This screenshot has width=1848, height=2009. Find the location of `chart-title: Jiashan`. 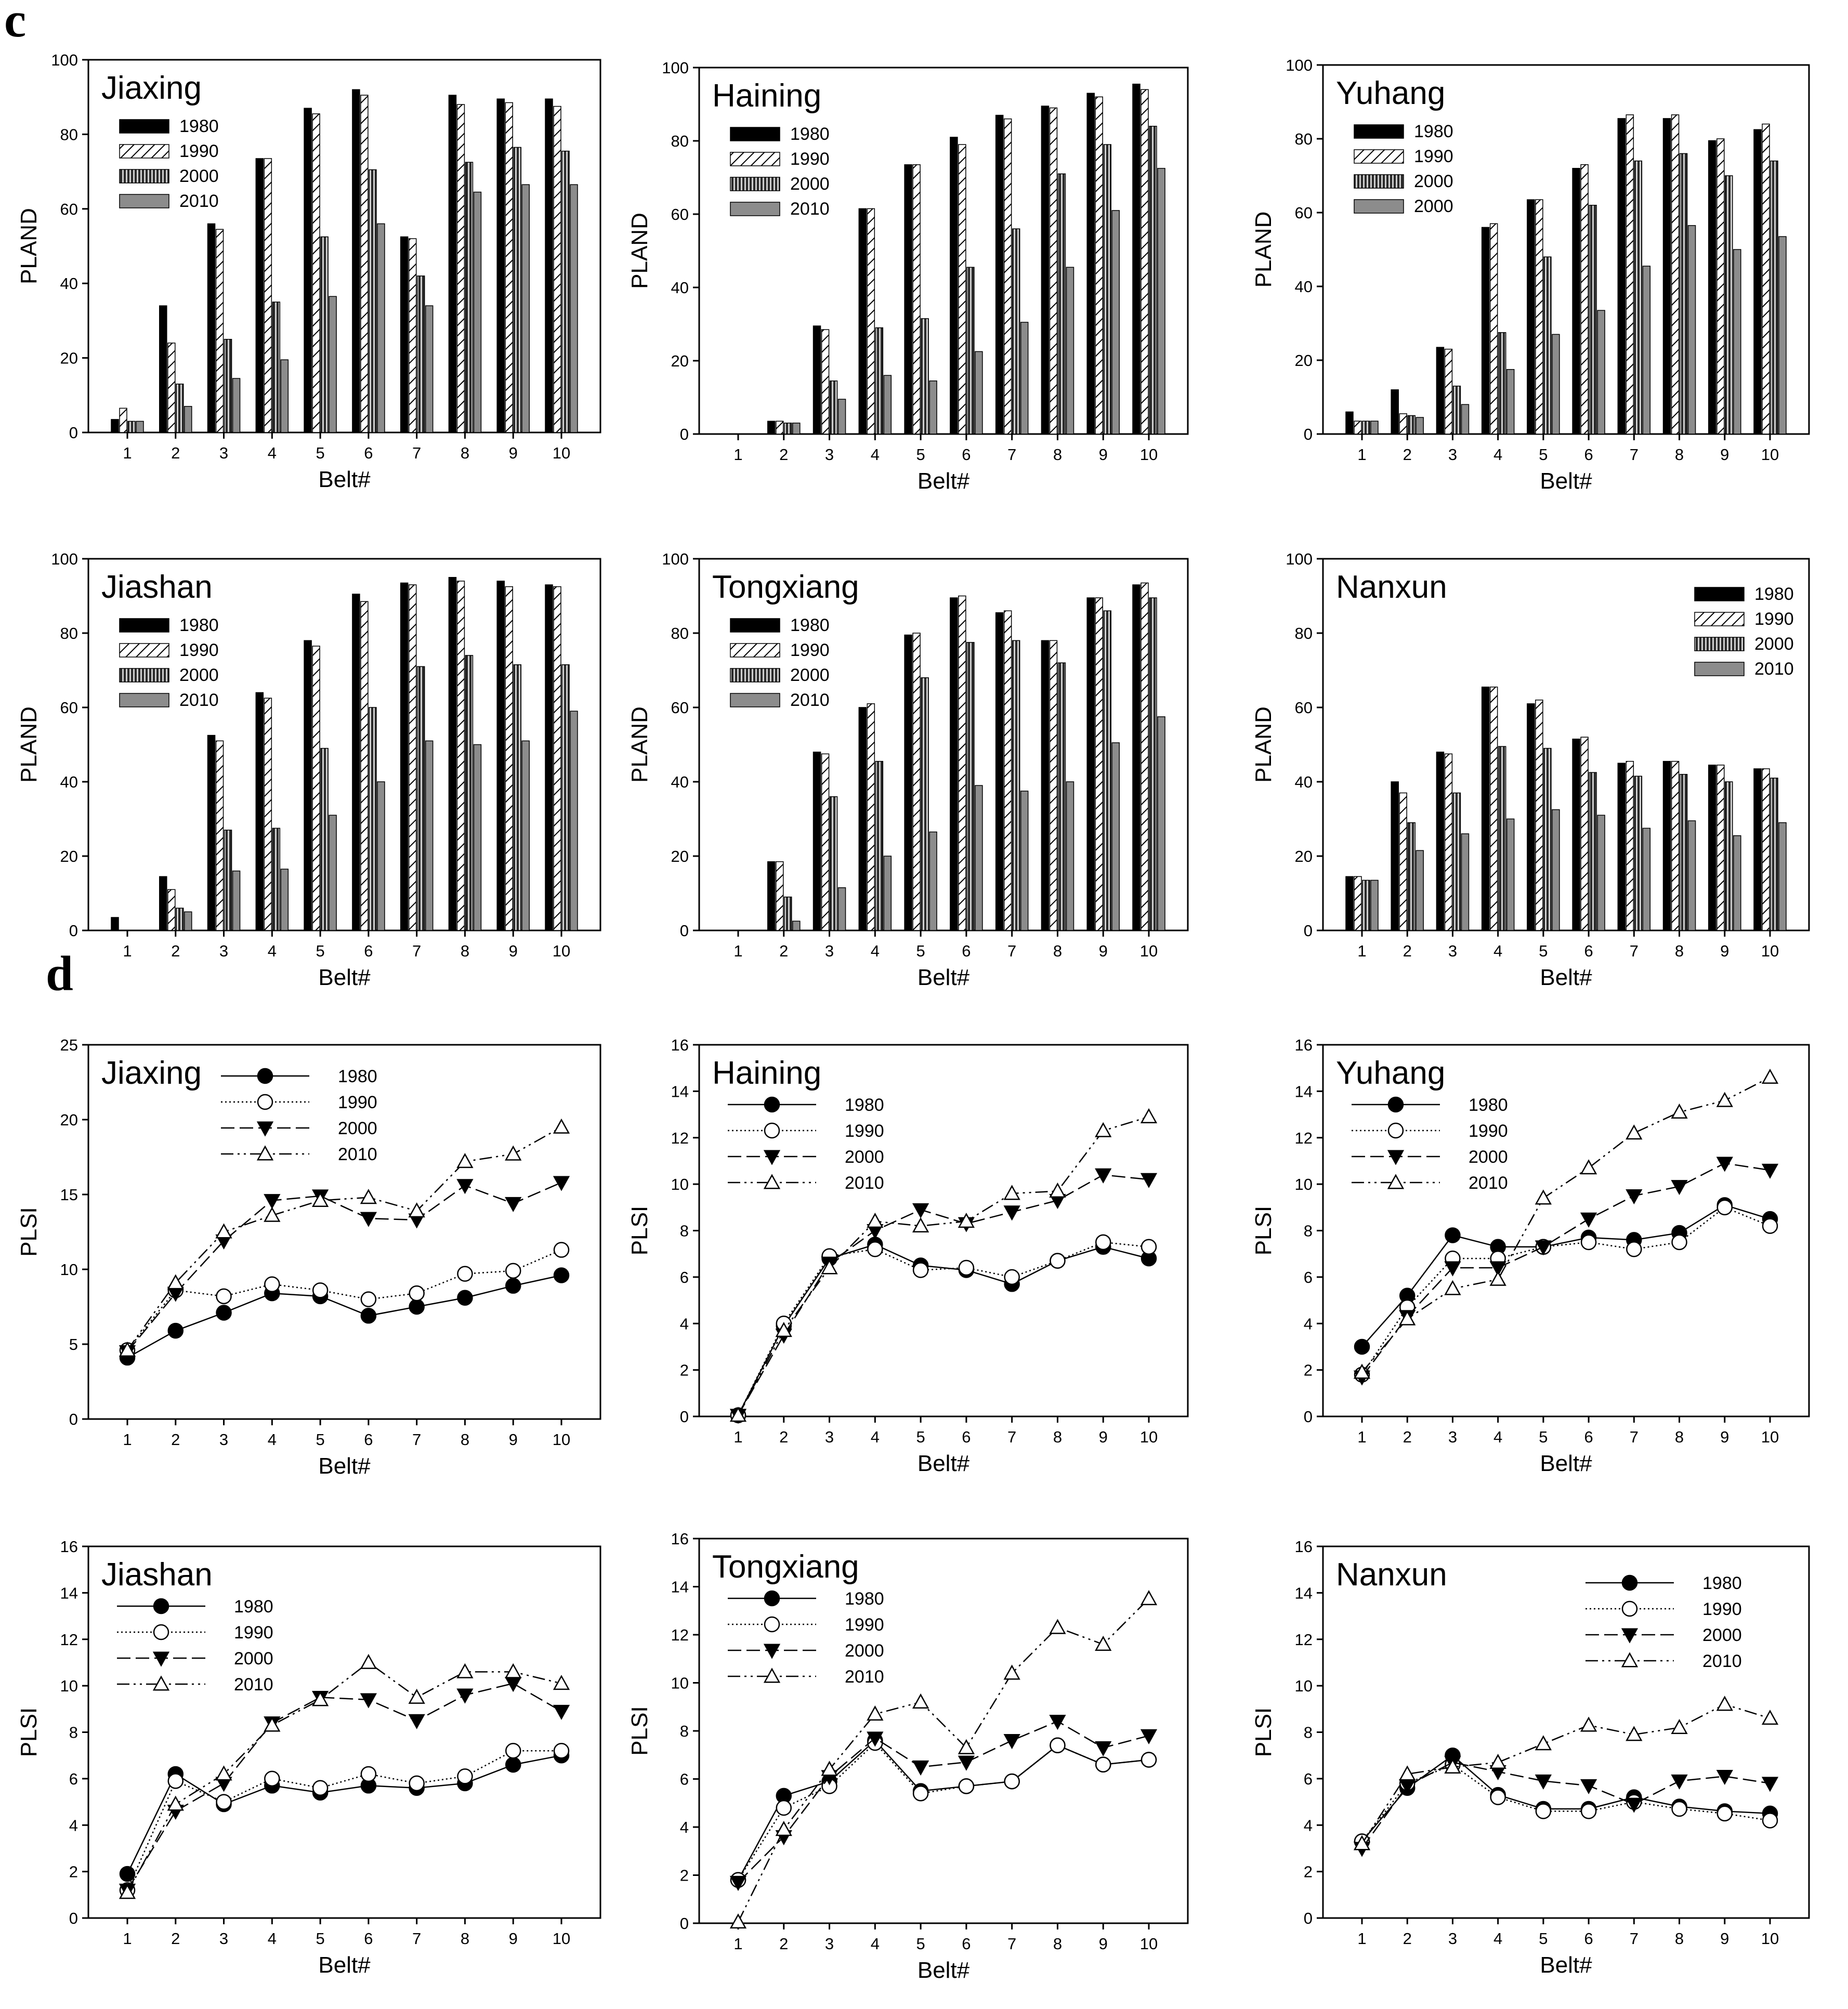

chart-title: Jiashan is located at coordinates (157, 587).